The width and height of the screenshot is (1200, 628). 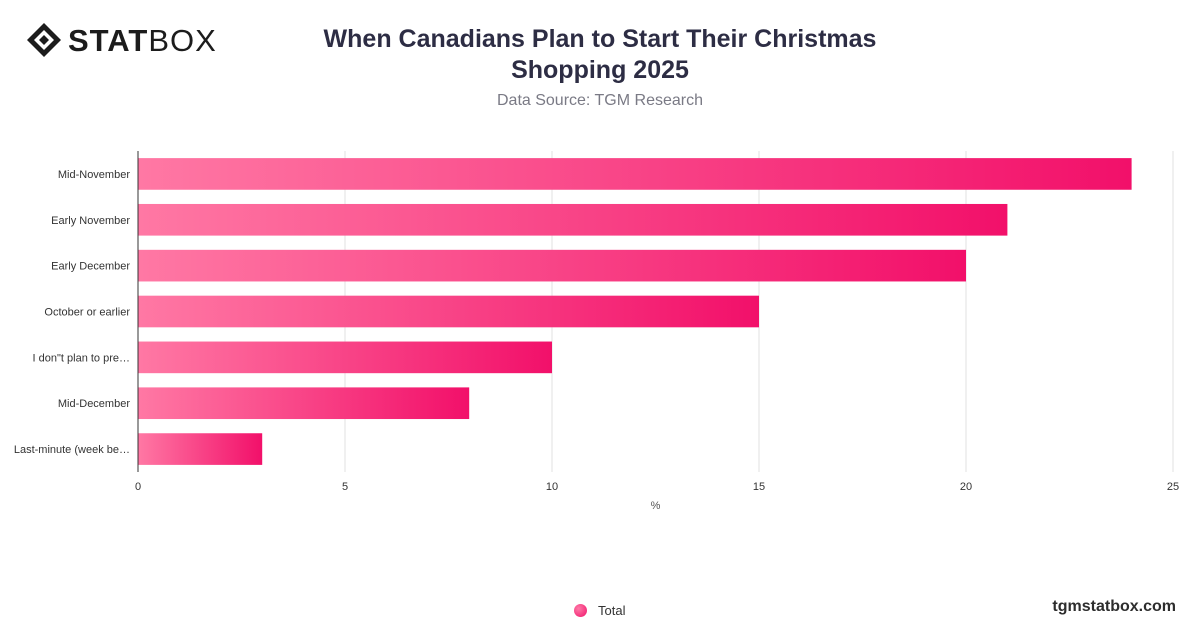 What do you see at coordinates (1173, 487) in the screenshot?
I see `x-tick-label: 25` at bounding box center [1173, 487].